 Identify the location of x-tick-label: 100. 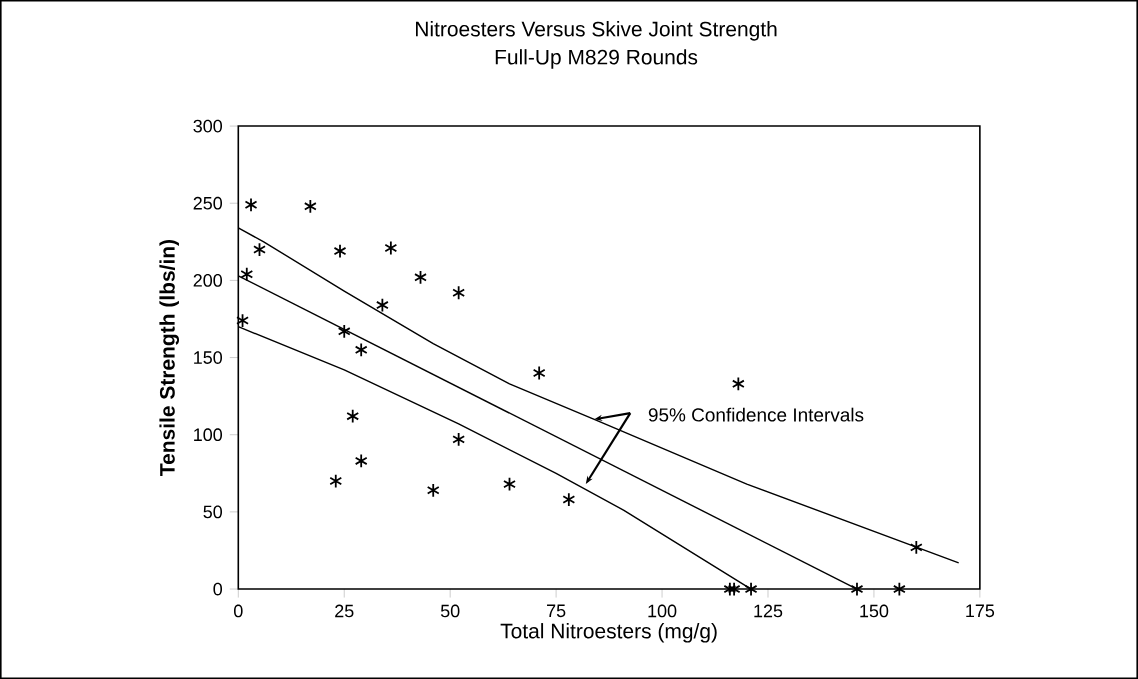
(662, 611).